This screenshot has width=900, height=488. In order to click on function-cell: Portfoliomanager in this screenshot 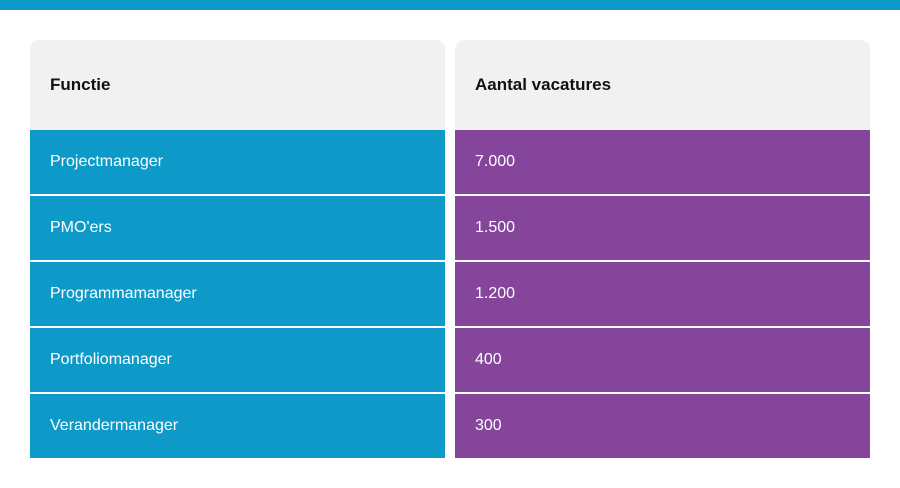, I will do `click(237, 360)`.